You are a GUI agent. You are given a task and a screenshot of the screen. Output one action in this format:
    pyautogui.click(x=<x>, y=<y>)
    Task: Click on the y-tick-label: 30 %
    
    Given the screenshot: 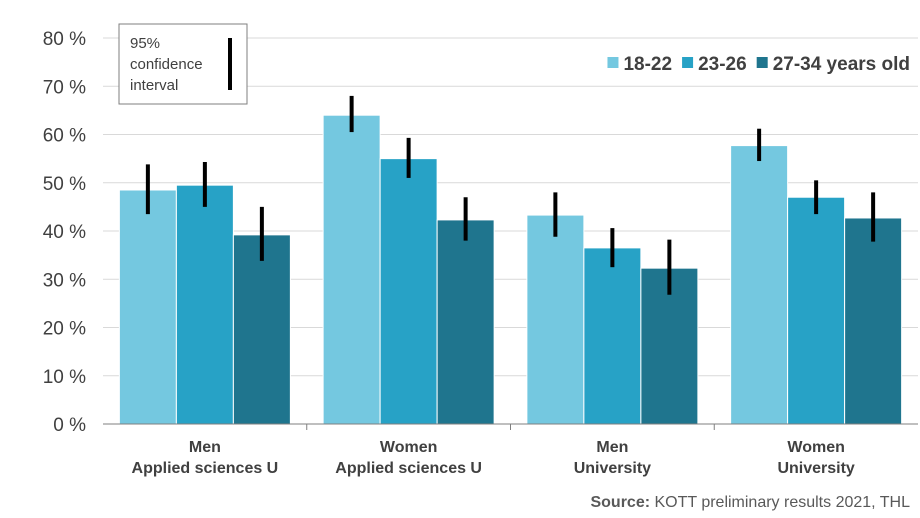 What is the action you would take?
    pyautogui.click(x=64, y=280)
    